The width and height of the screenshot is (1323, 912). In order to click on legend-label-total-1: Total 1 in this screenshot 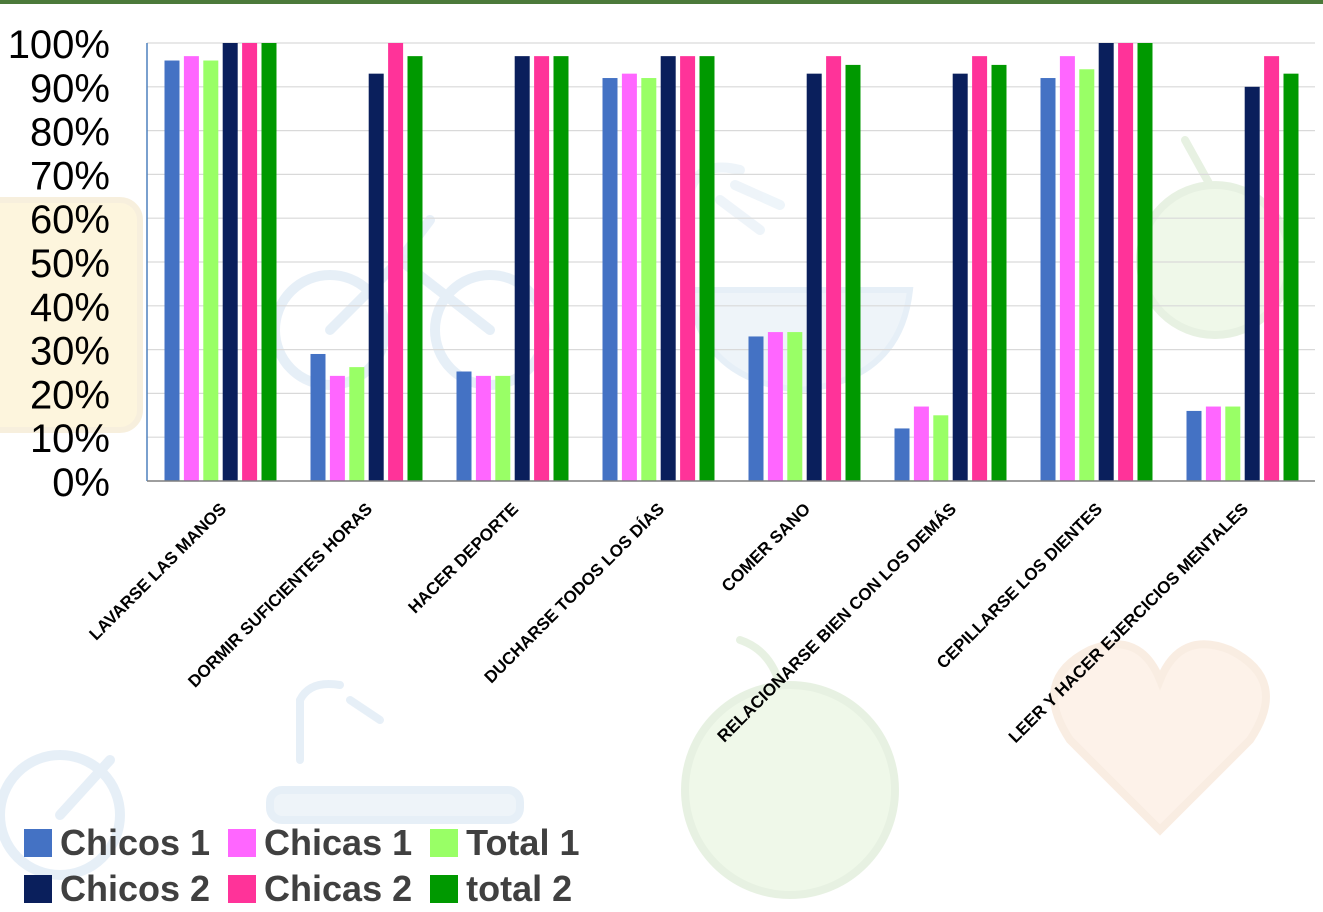, I will do `click(523, 842)`.